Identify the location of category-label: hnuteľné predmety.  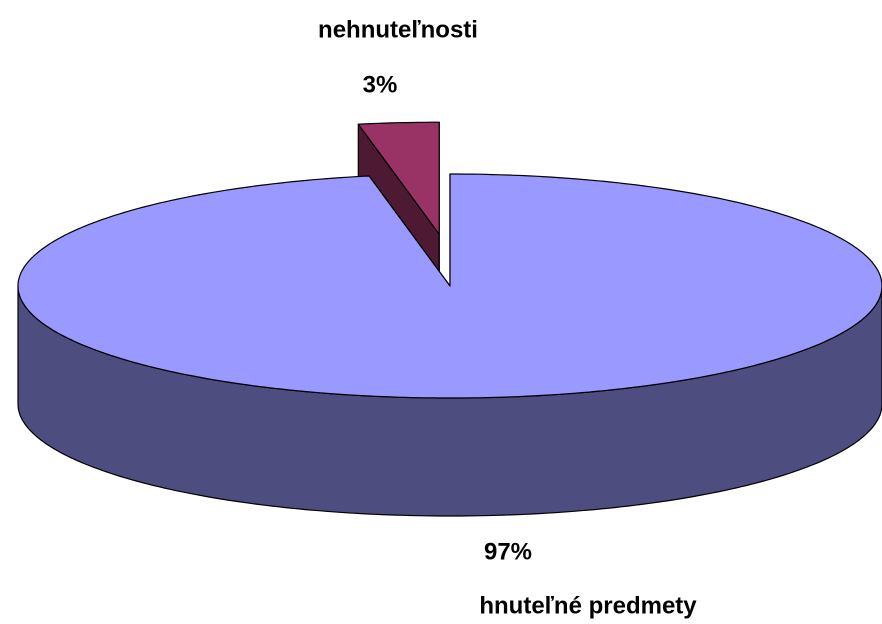
(588, 605).